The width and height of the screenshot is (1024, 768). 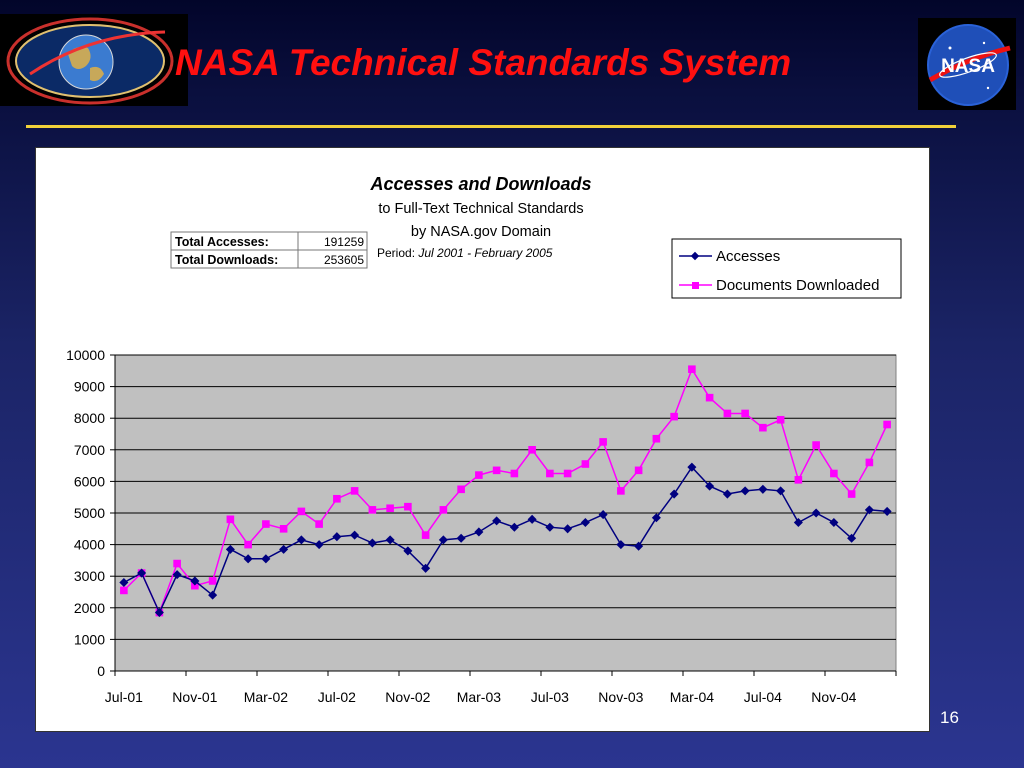 What do you see at coordinates (748, 256) in the screenshot?
I see `legend-accesses-label: Accesses` at bounding box center [748, 256].